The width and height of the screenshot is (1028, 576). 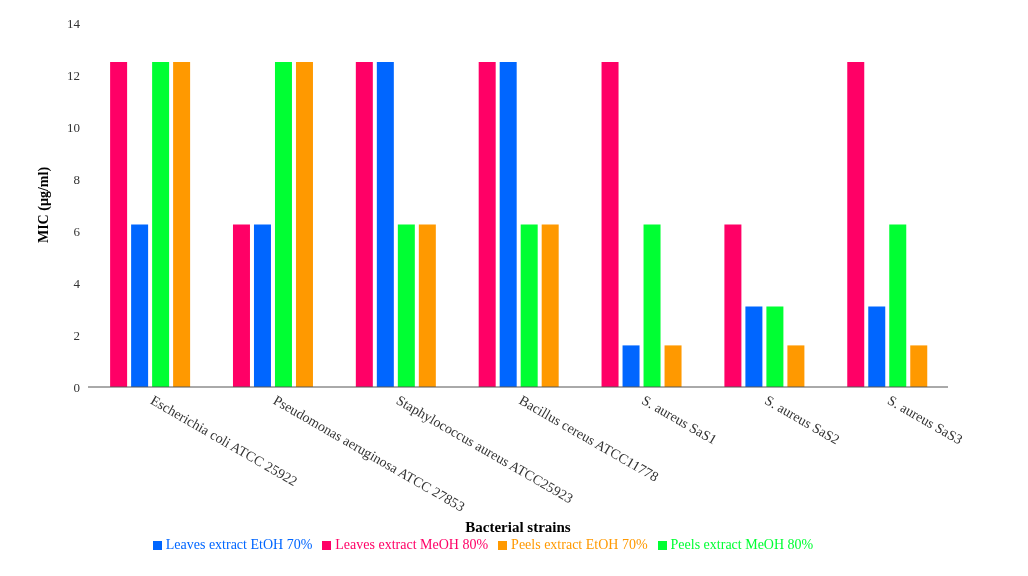 What do you see at coordinates (43, 205) in the screenshot?
I see `y-axis-title: MIC (µg/ml)` at bounding box center [43, 205].